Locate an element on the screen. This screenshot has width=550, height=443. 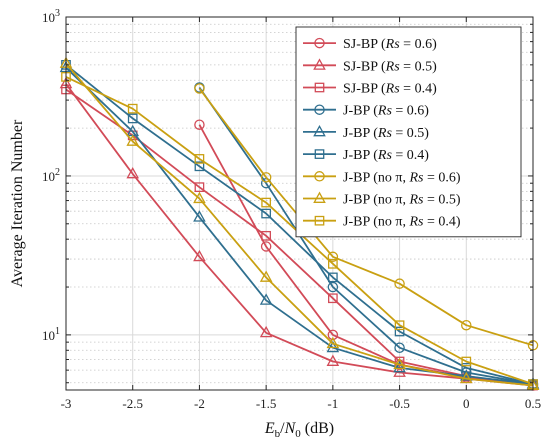
legend-item: J-BP (no π, Rs = 0.4) is located at coordinates (382, 222).